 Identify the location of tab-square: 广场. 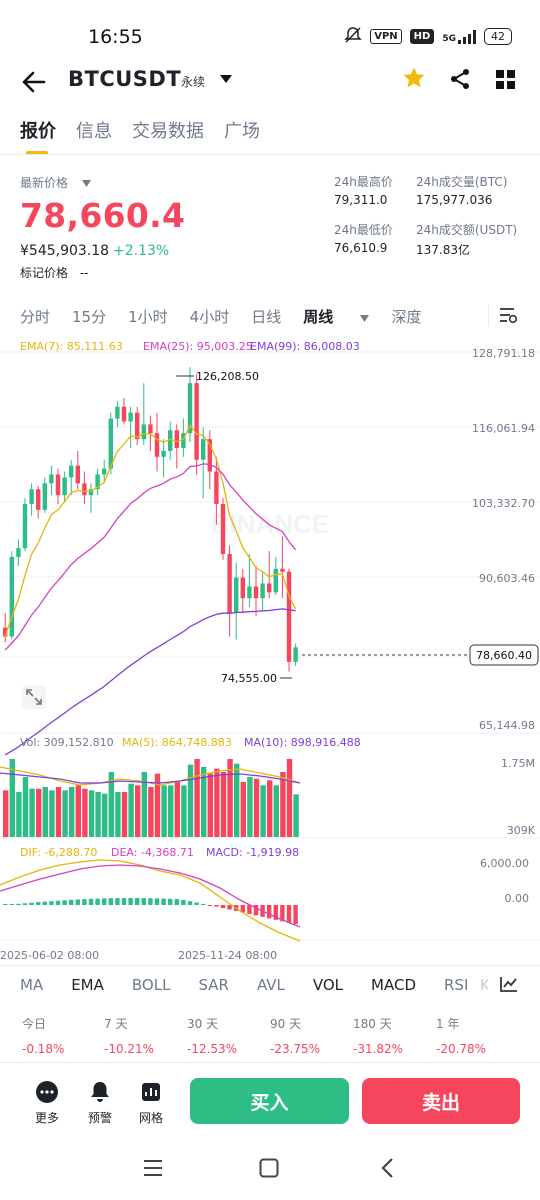
(242, 131).